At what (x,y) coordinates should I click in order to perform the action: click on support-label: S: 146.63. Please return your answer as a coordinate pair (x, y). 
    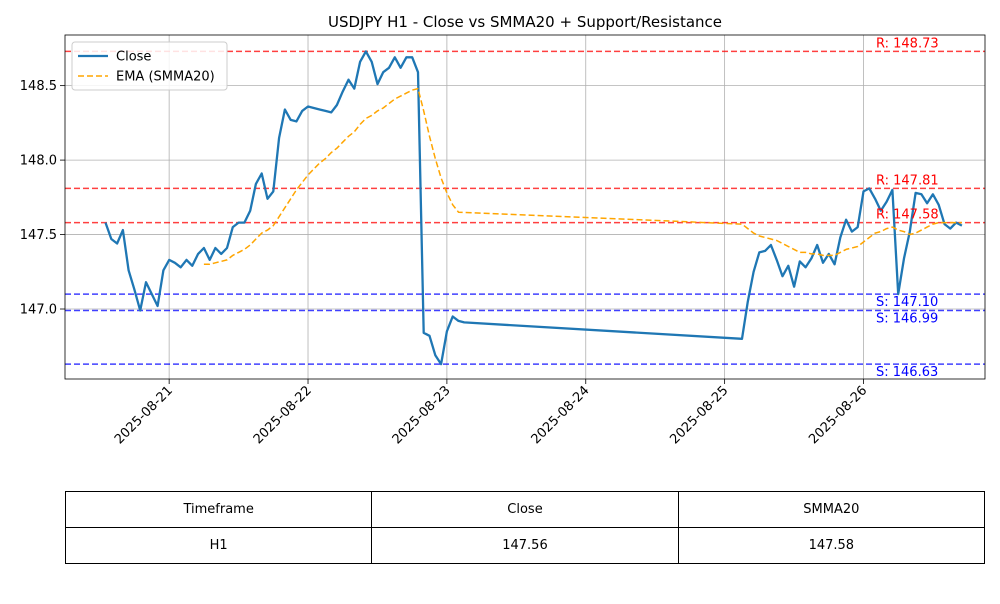
    Looking at the image, I should click on (907, 372).